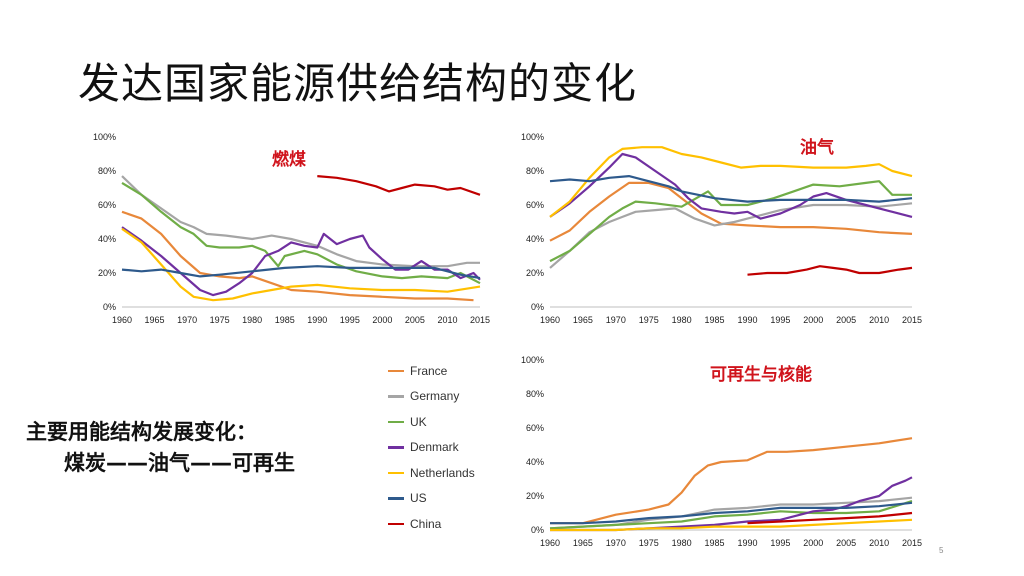 Image resolution: width=1024 pixels, height=576 pixels. I want to click on chart-legend: France Germany UK Denmark Netherlands US China, so click(431, 447).